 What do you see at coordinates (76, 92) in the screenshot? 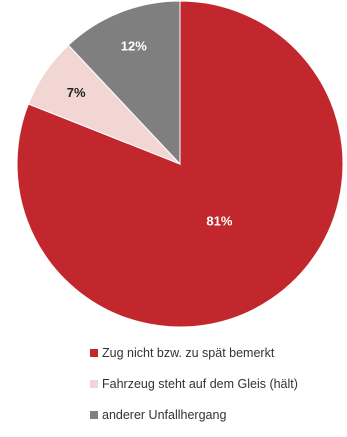
I see `pie-slice-label: 7%` at bounding box center [76, 92].